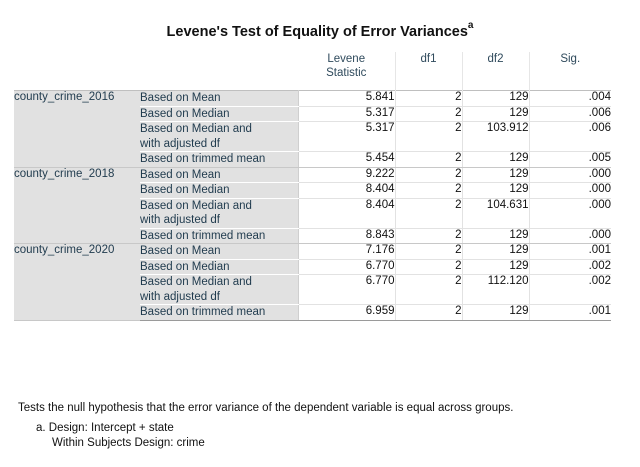 This screenshot has height=467, width=640. I want to click on statistic-cell: 5.454, so click(346, 159).